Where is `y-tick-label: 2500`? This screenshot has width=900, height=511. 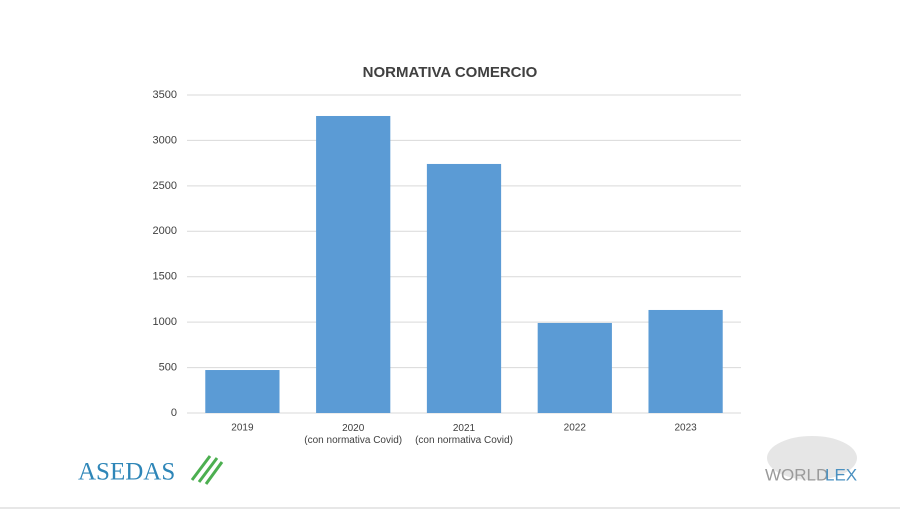
y-tick-label: 2500 is located at coordinates (165, 186).